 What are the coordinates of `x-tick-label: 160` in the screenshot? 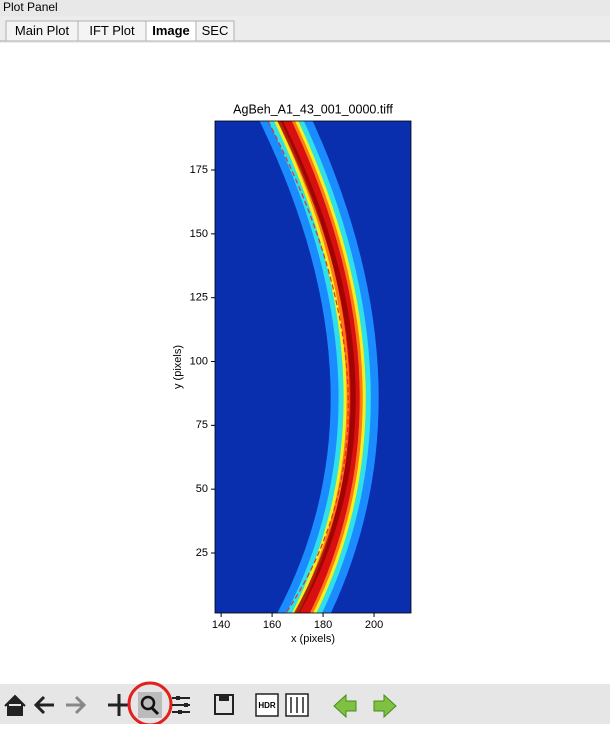 It's located at (272, 625).